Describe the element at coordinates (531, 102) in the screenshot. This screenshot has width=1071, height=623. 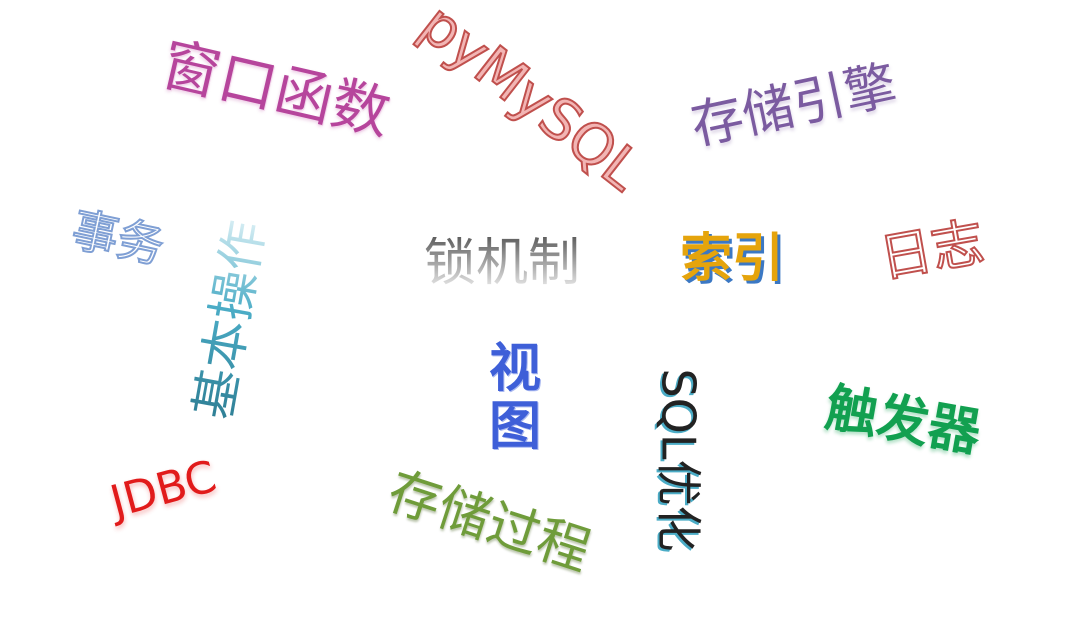
I see `word-pymysql: pyMySQL` at that location.